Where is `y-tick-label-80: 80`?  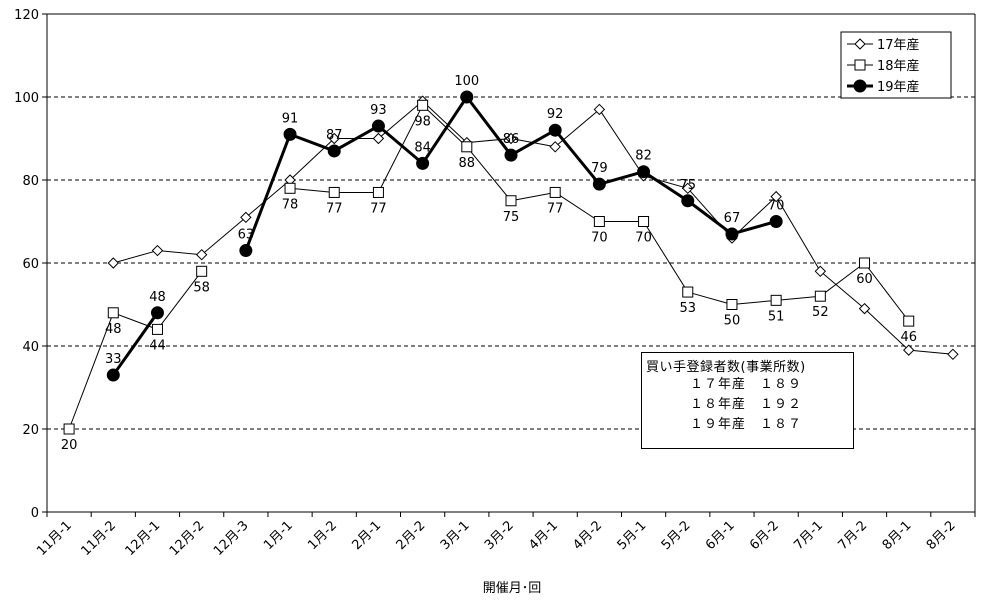
y-tick-label-80: 80 is located at coordinates (30, 181).